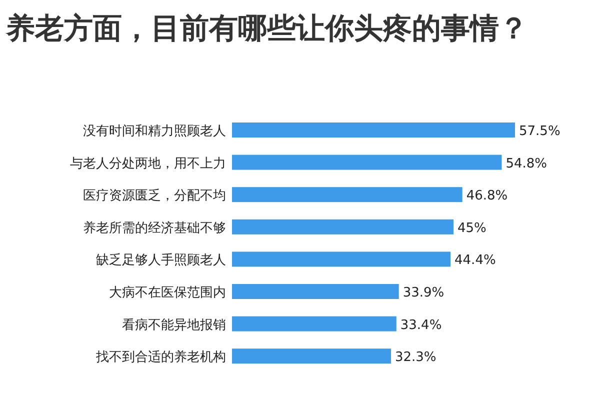  I want to click on data-label: 45%, so click(471, 228).